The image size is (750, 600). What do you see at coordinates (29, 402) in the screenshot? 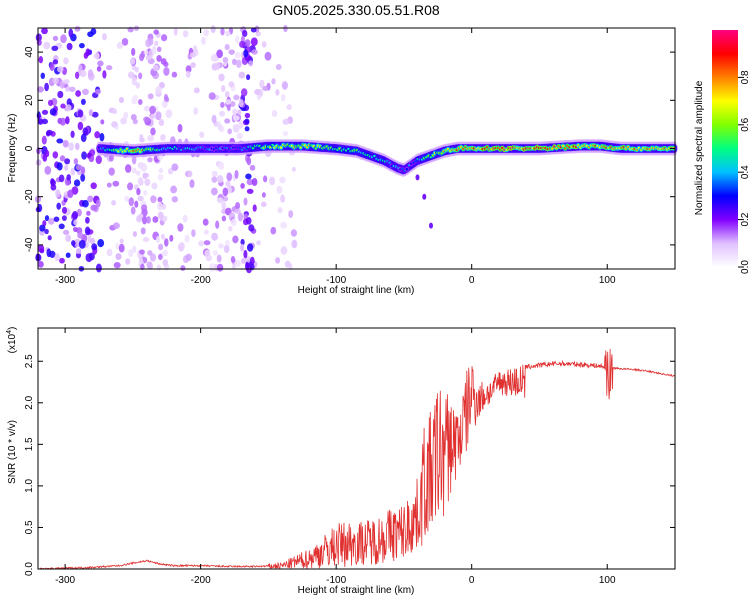
I see `y-tick-label: 2.0` at bounding box center [29, 402].